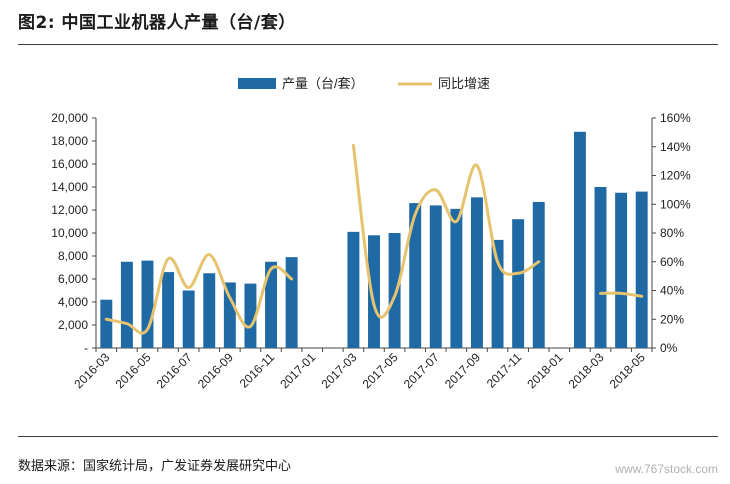 The image size is (730, 484). What do you see at coordinates (257, 370) in the screenshot?
I see `x-axis-tick-label: 2016-11` at bounding box center [257, 370].